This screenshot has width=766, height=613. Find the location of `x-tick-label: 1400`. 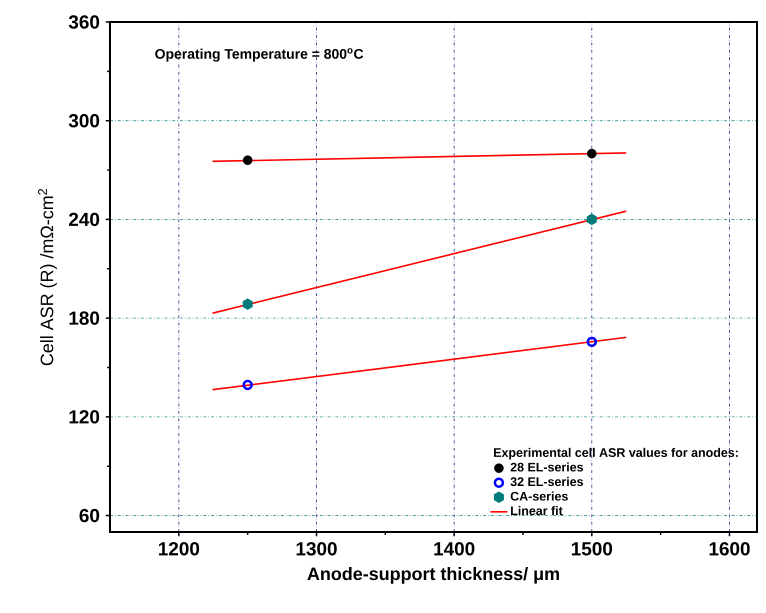

x-tick-label: 1400 is located at coordinates (454, 549).